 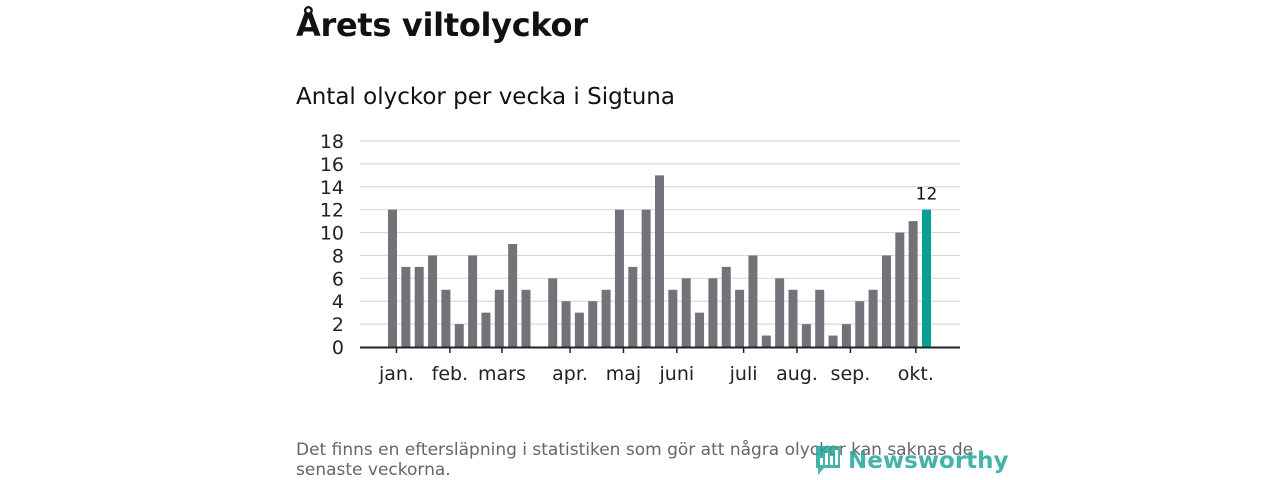 I want to click on data-label: 12, so click(x=927, y=195).